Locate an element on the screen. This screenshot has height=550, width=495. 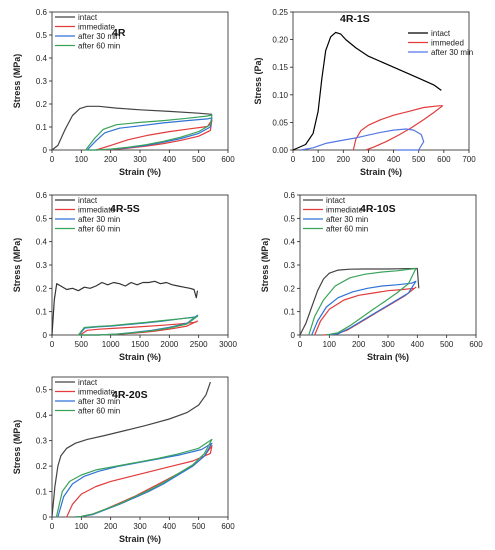
legend-entry: immeded is located at coordinates (447, 43).